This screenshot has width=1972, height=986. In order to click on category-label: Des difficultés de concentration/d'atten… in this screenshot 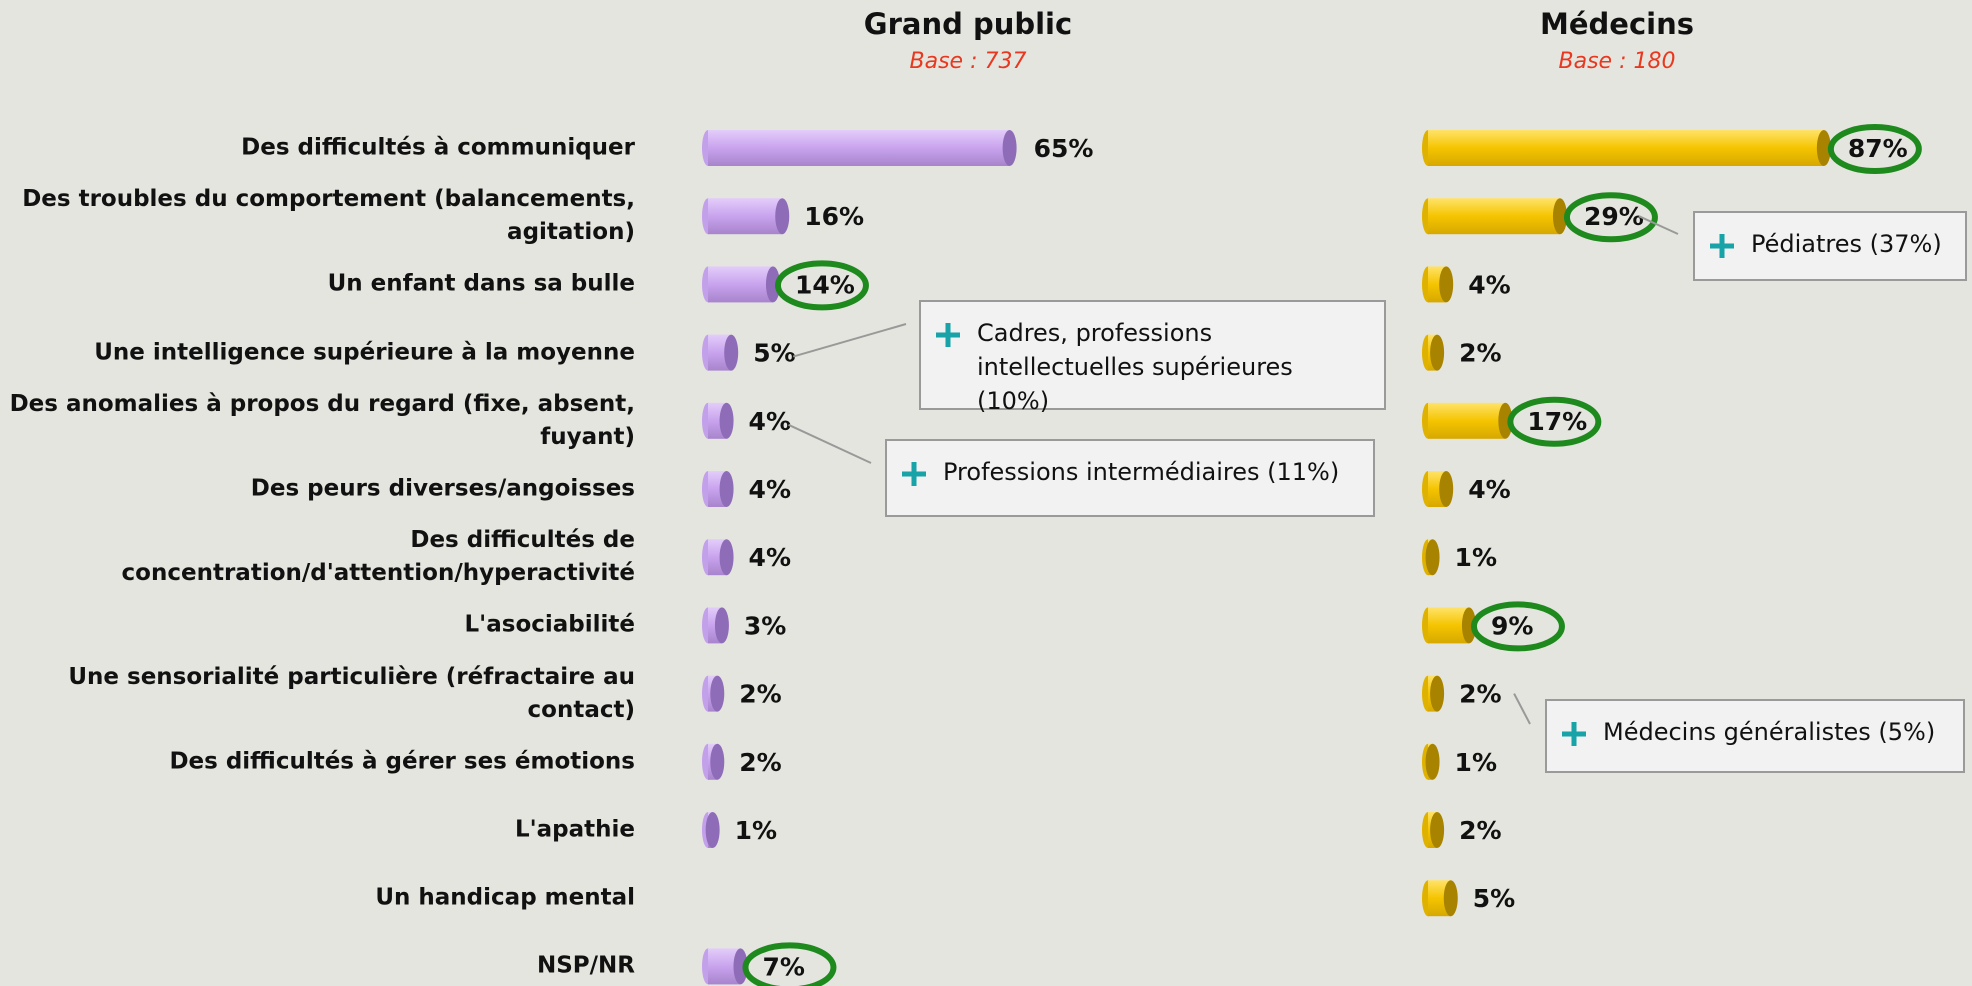, I will do `click(378, 557)`.